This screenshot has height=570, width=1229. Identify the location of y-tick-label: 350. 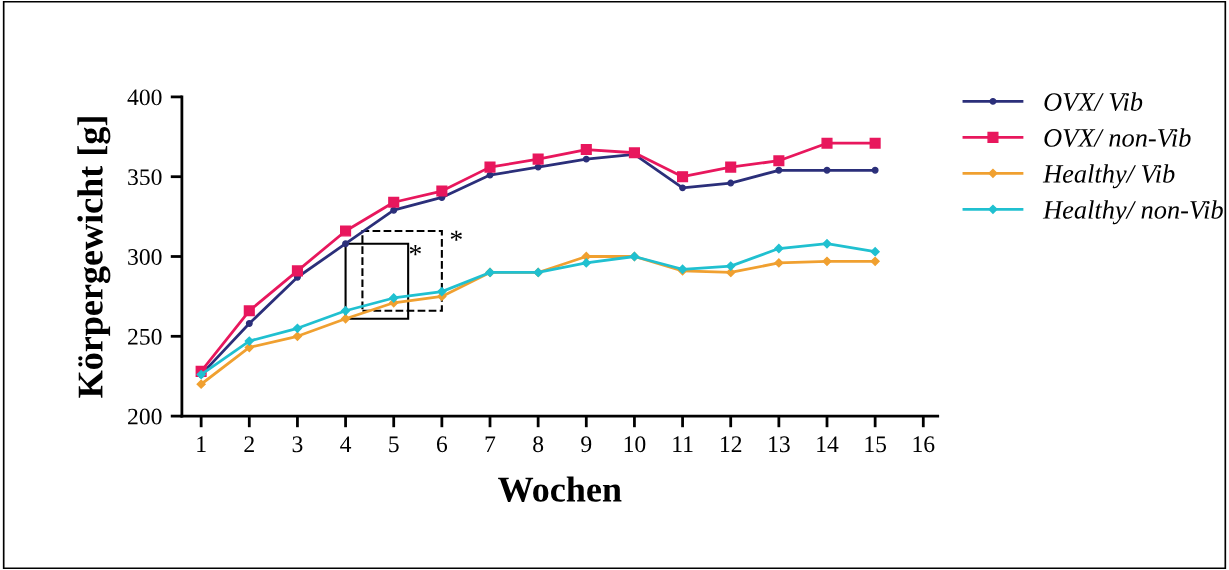
(145, 177).